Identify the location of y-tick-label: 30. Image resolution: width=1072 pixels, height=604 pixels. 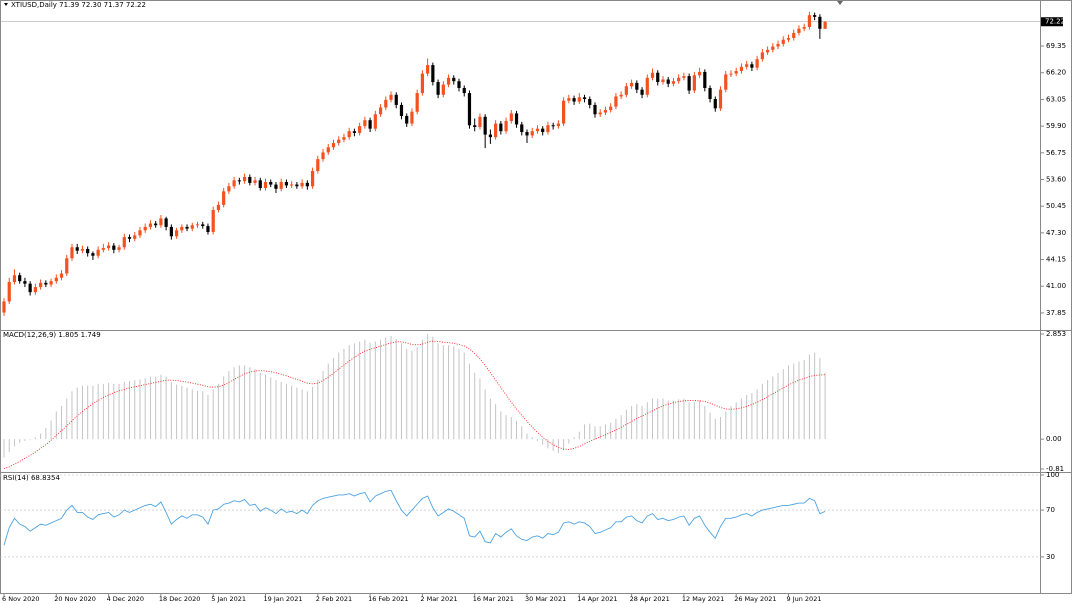
(1050, 557).